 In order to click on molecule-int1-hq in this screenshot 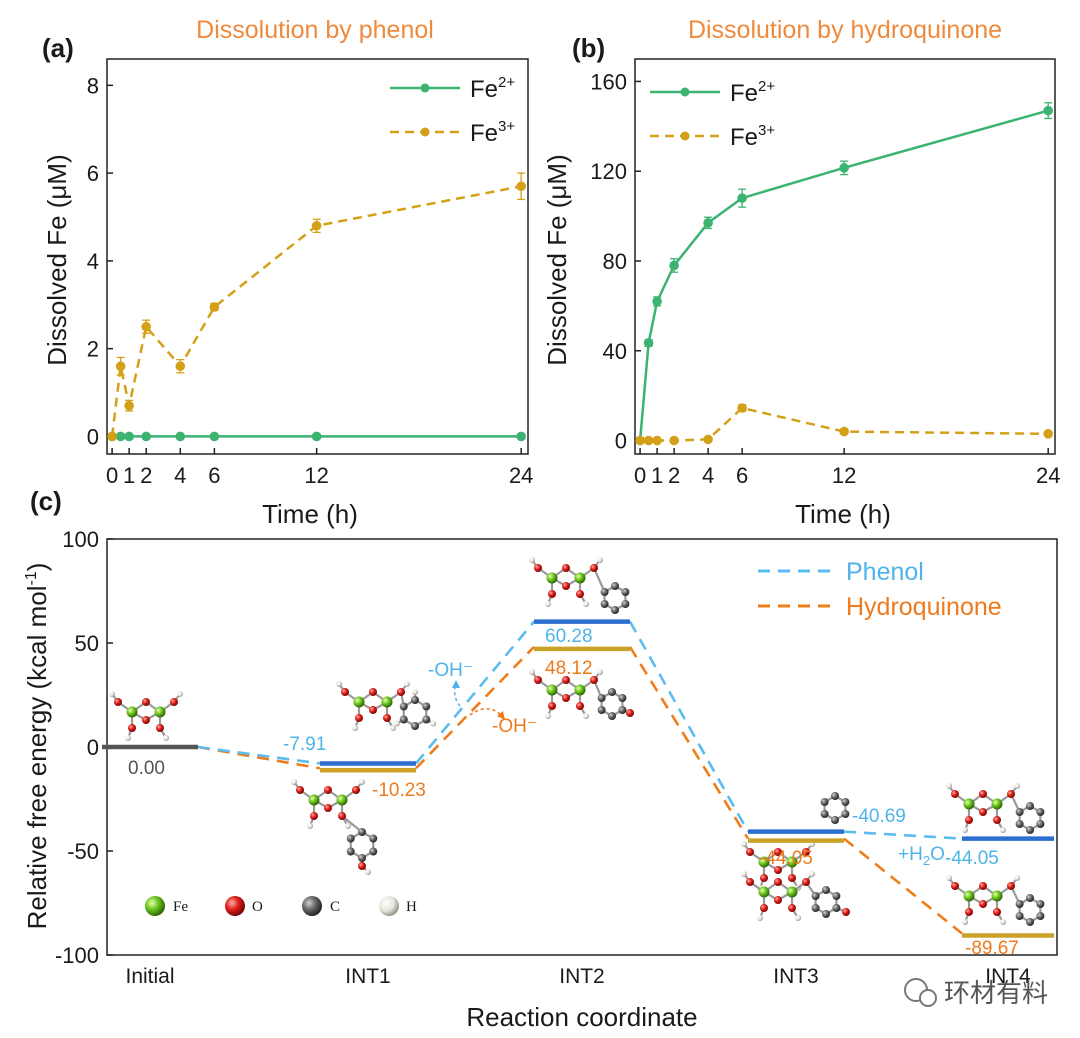, I will do `click(334, 827)`.